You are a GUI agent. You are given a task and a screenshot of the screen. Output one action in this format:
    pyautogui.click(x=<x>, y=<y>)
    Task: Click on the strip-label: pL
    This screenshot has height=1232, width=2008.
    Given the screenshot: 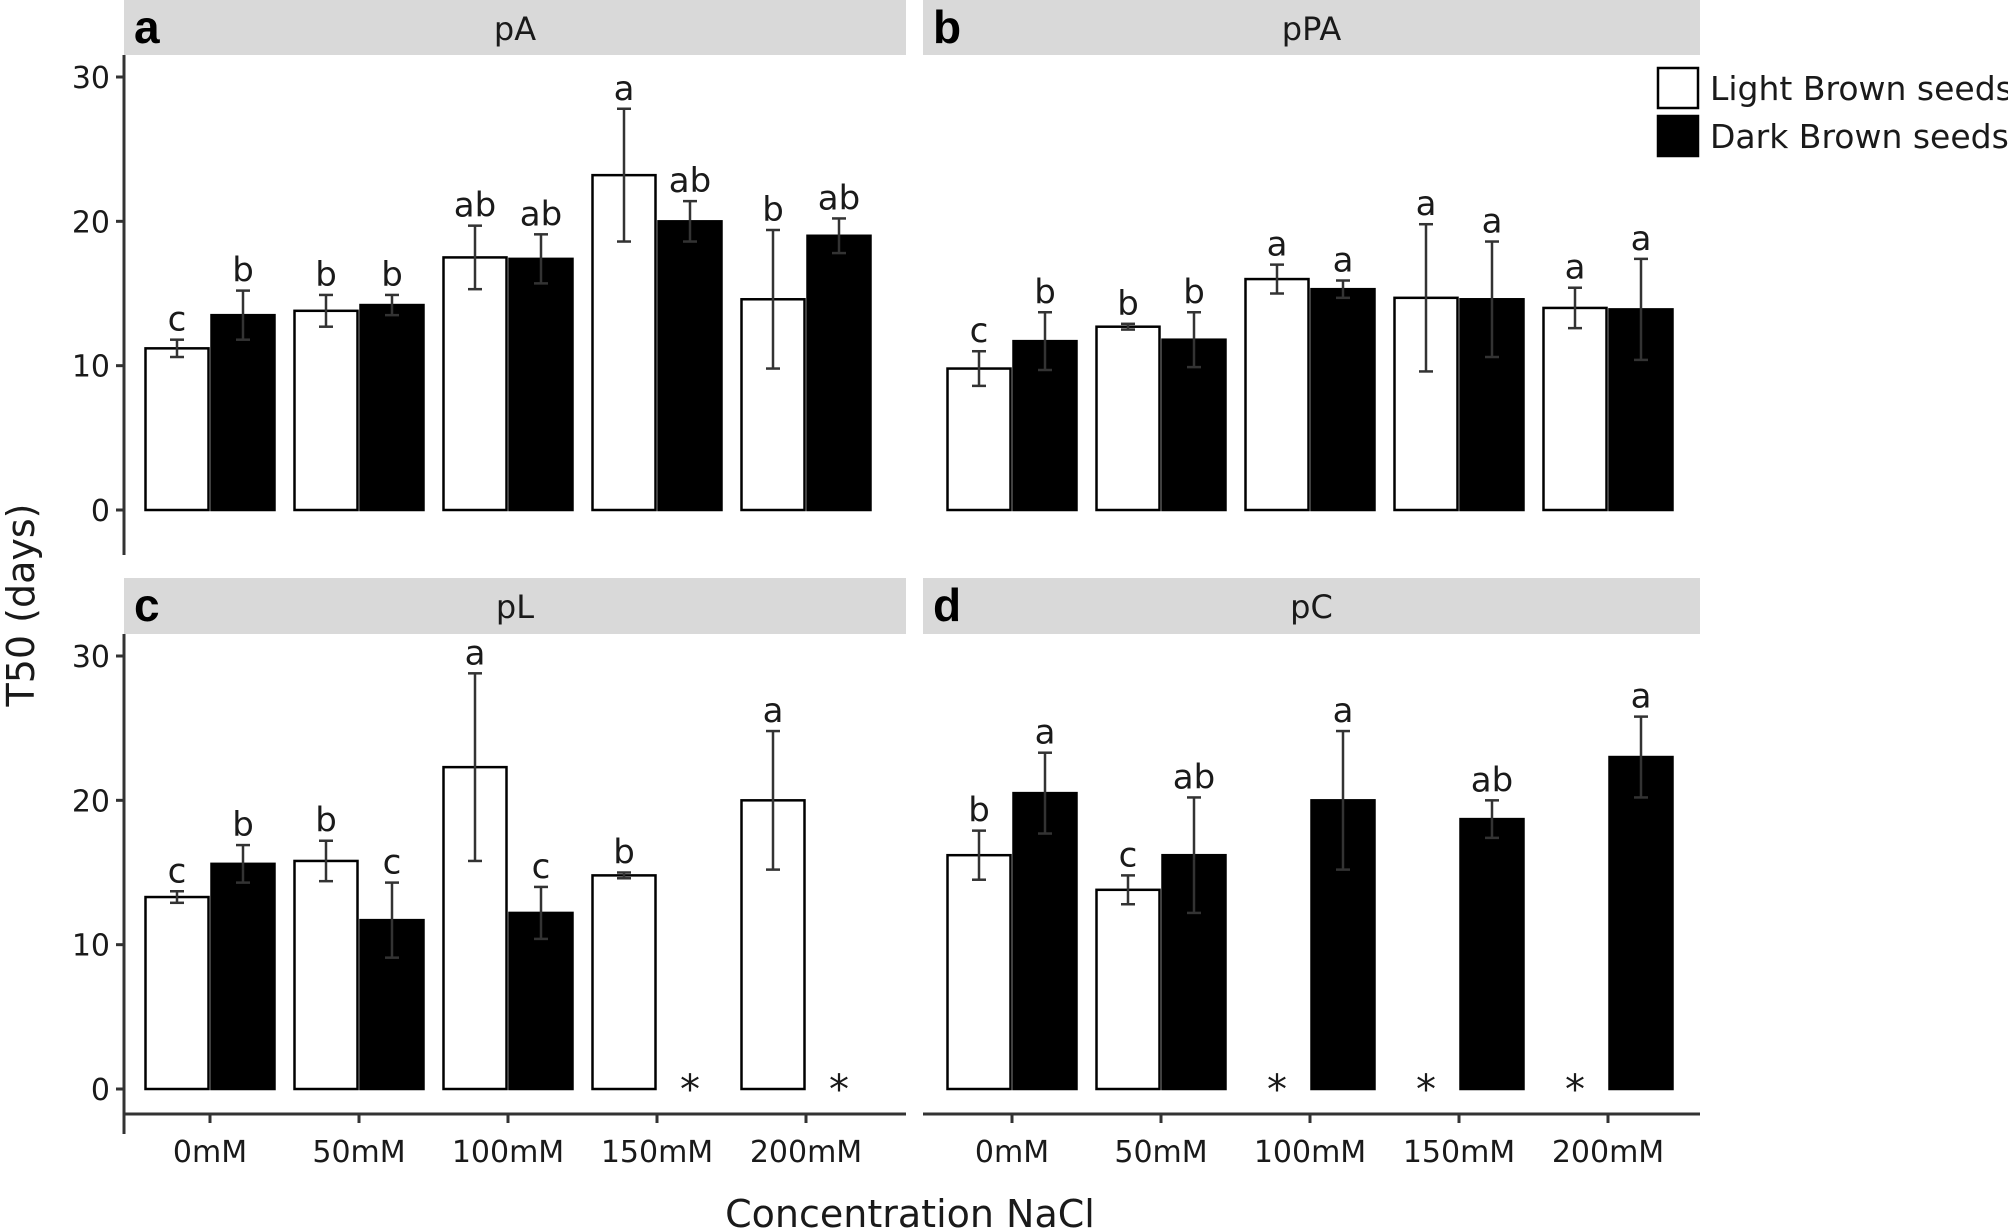 What is the action you would take?
    pyautogui.click(x=515, y=607)
    